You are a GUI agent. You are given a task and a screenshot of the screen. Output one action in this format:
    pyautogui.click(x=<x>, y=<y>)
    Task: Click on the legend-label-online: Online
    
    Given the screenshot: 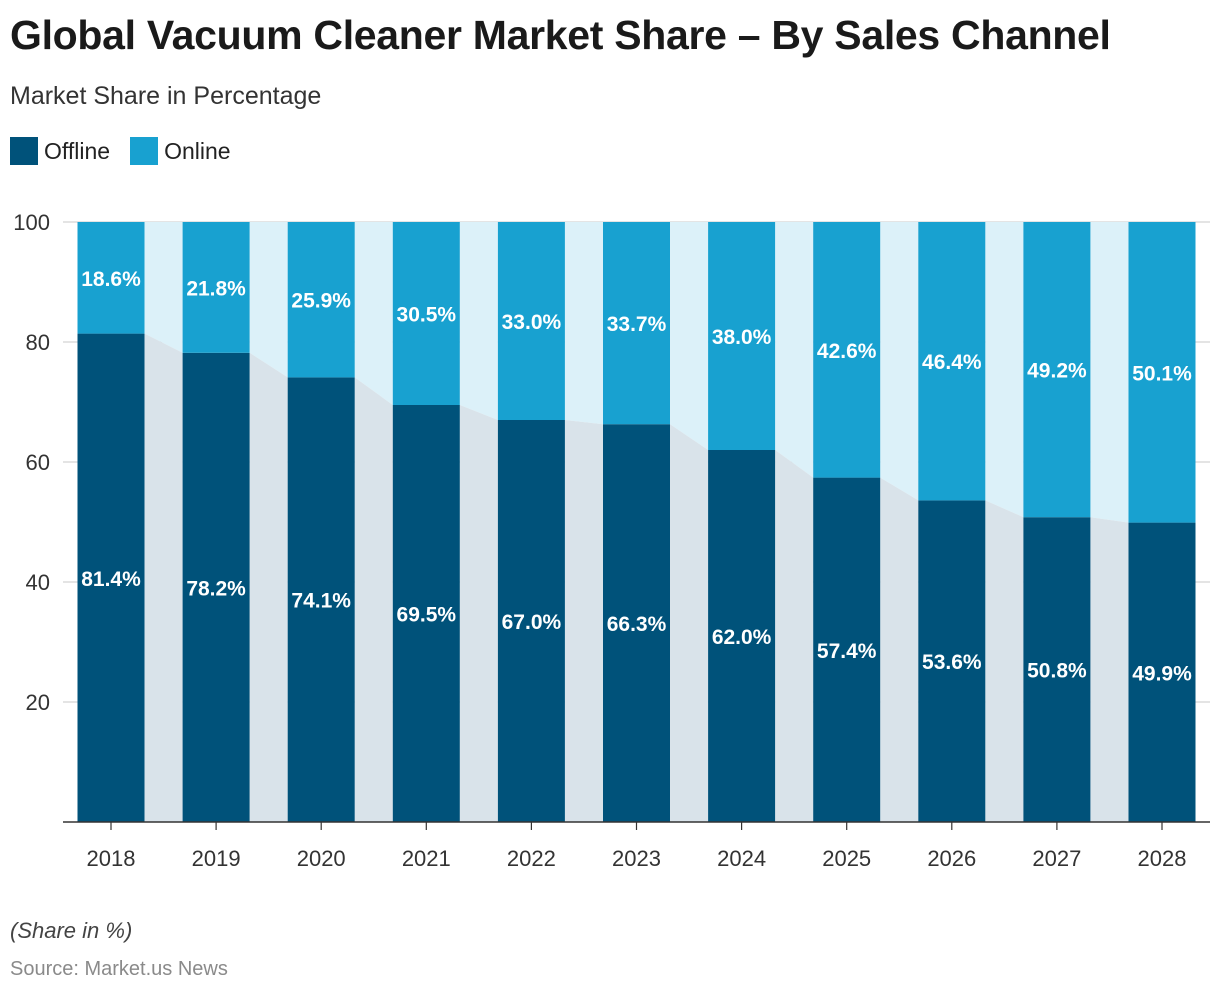 What is the action you would take?
    pyautogui.click(x=197, y=150)
    